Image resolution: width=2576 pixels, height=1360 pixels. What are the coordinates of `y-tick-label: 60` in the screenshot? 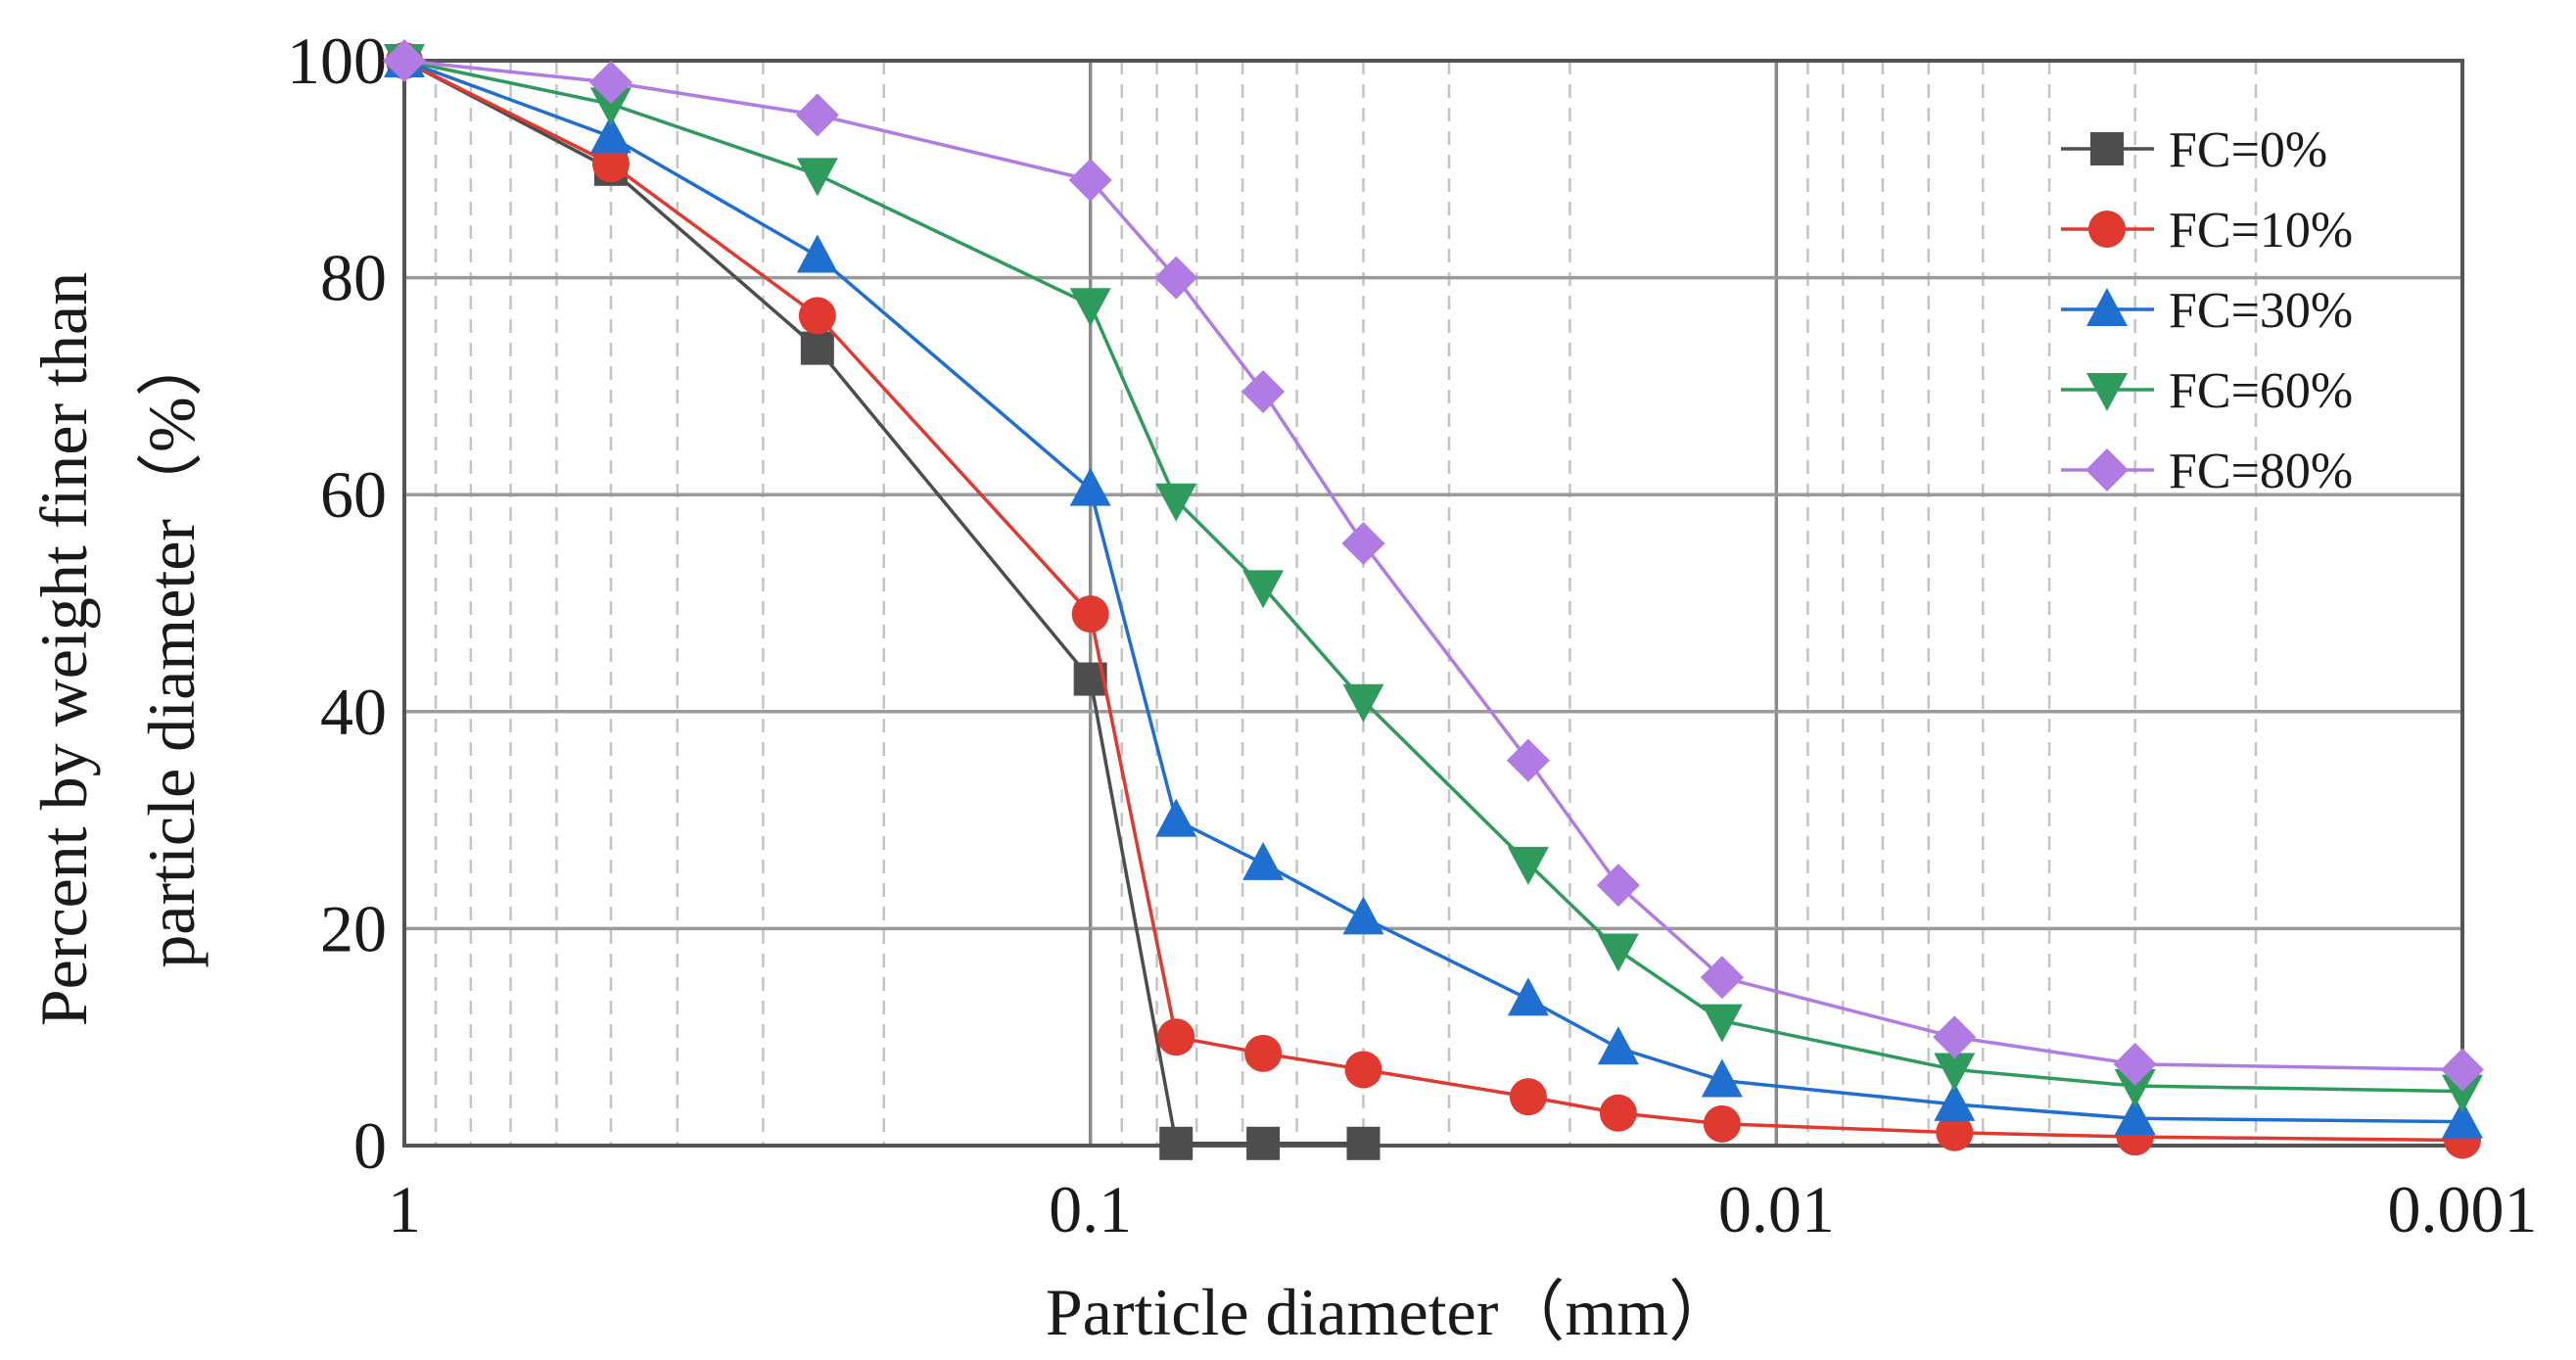 It's located at (353, 494).